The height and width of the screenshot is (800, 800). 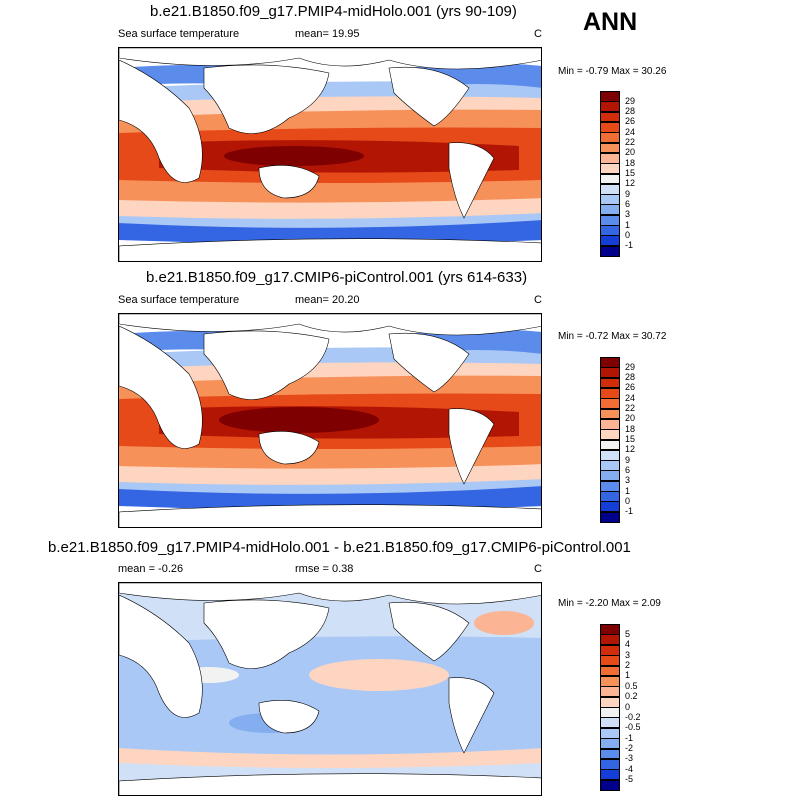 I want to click on colorbar-tick-label: -0.2, so click(x=633, y=716).